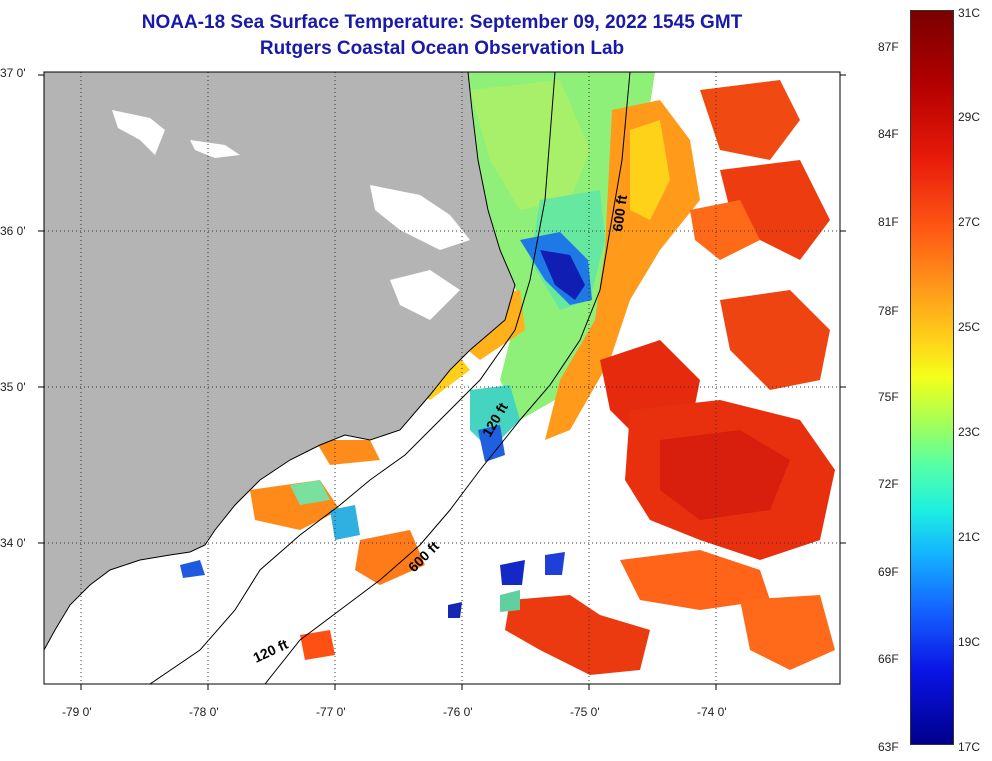 The width and height of the screenshot is (992, 761). I want to click on colorbar-f-label: 69F, so click(888, 572).